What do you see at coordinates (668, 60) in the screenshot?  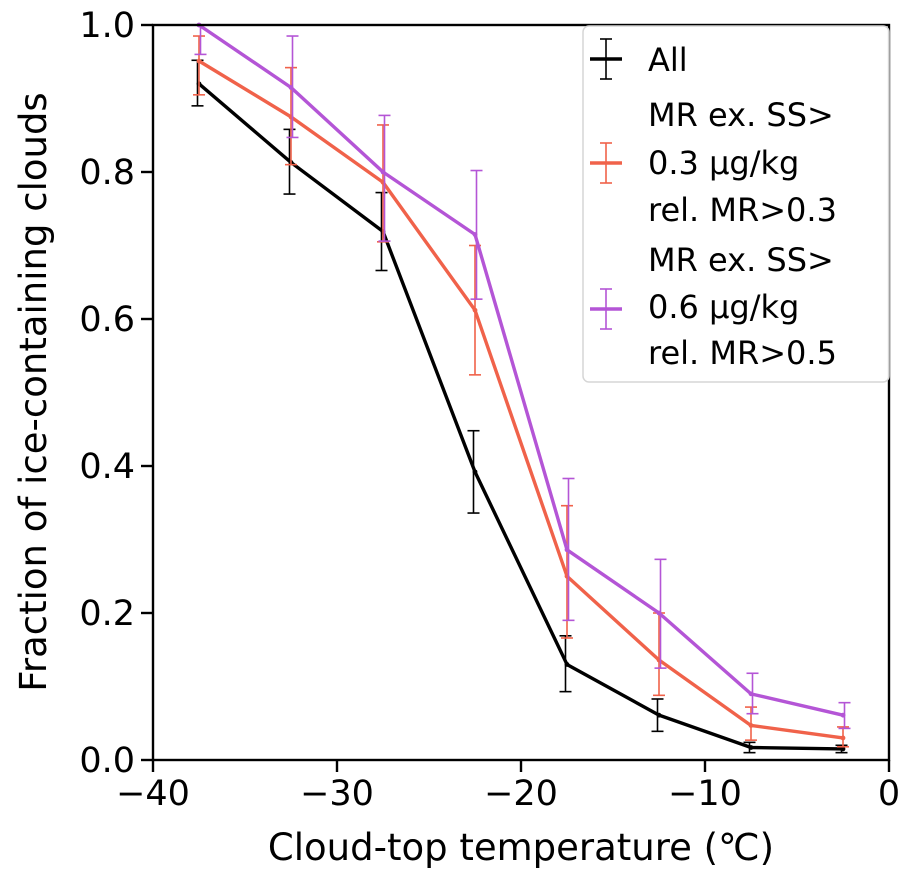 I see `legend-label: All` at bounding box center [668, 60].